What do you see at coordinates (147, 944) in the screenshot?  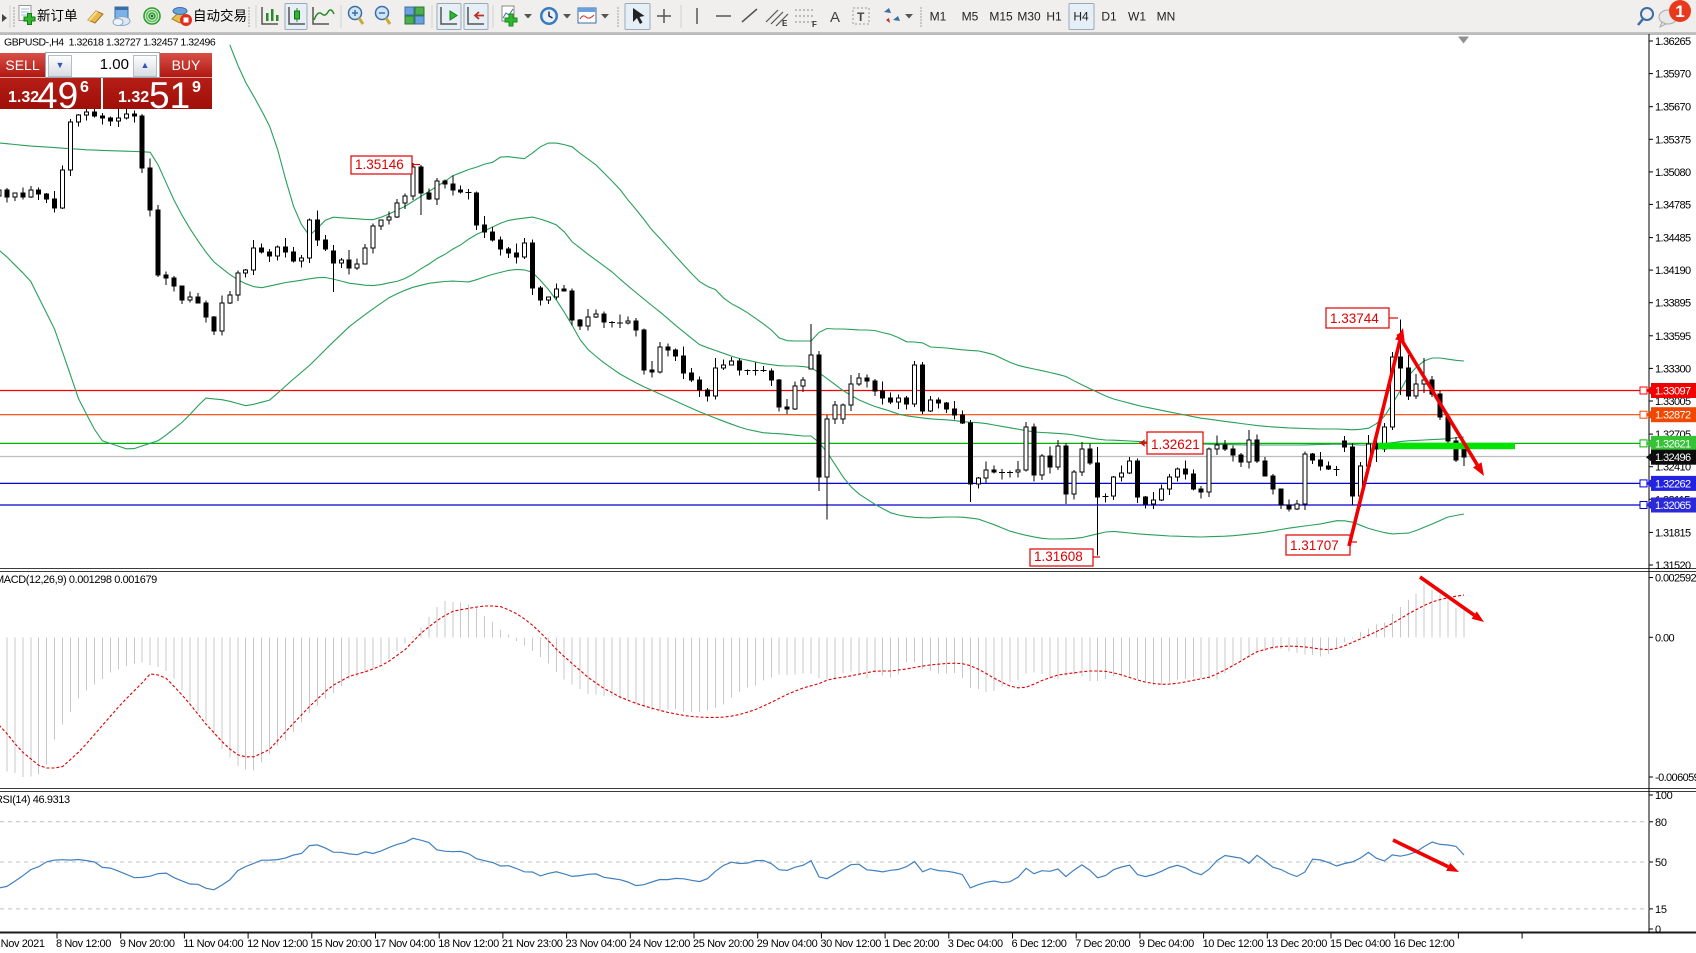 I see `svg-text: 9 Nov 20:00` at bounding box center [147, 944].